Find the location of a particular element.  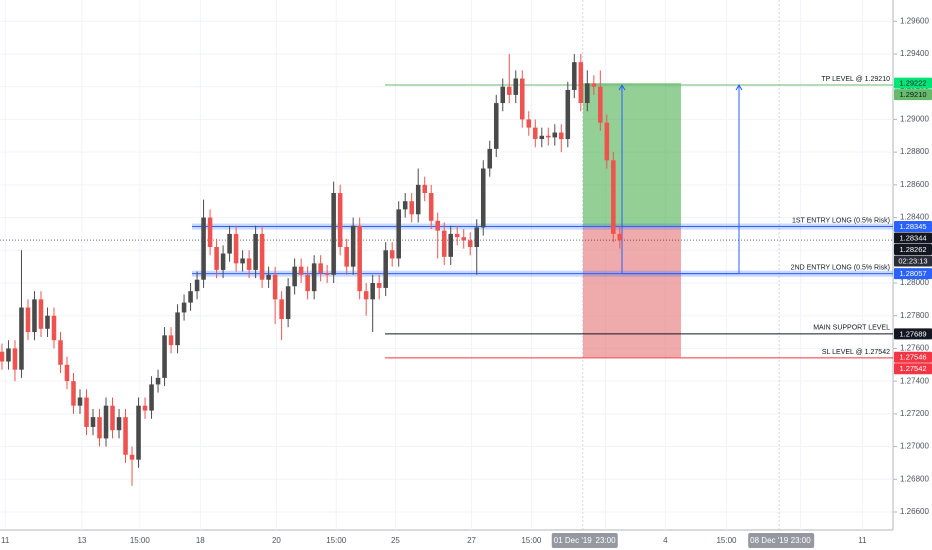

price-tag: 1.28262 is located at coordinates (912, 249).